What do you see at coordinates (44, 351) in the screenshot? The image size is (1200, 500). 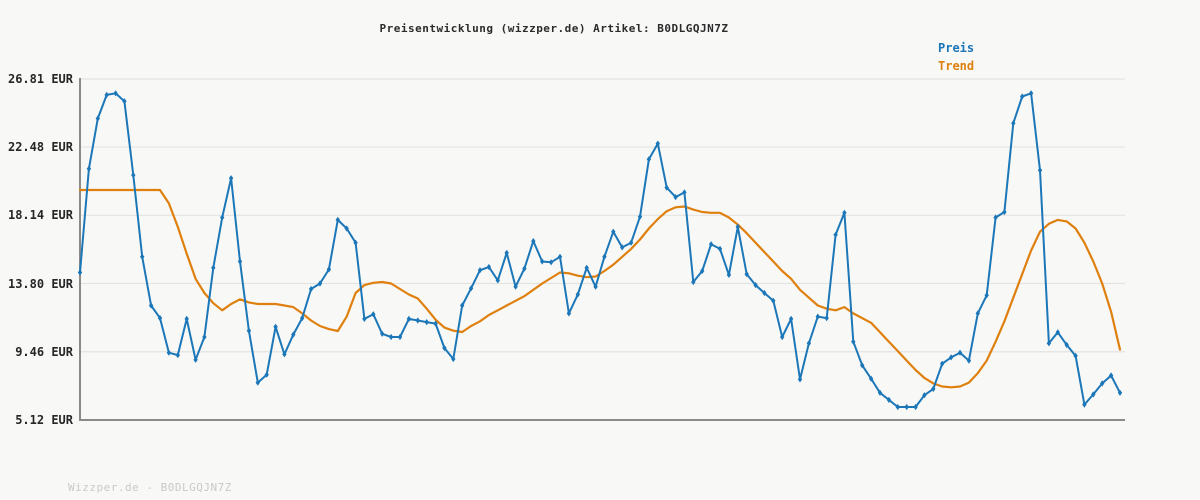 I see `y-axis-tick-label: 9.46 EUR` at bounding box center [44, 351].